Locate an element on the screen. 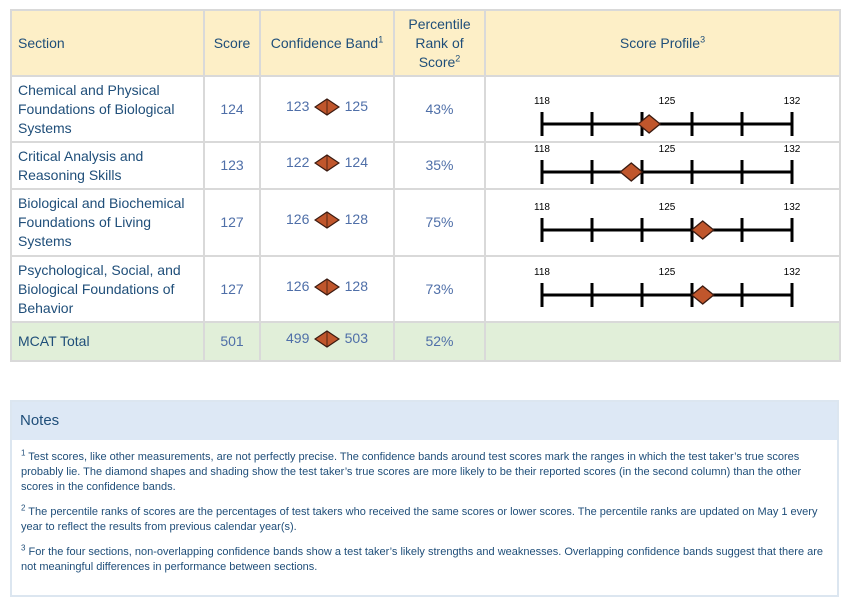 The image size is (850, 608). total-score: 501 is located at coordinates (232, 341).